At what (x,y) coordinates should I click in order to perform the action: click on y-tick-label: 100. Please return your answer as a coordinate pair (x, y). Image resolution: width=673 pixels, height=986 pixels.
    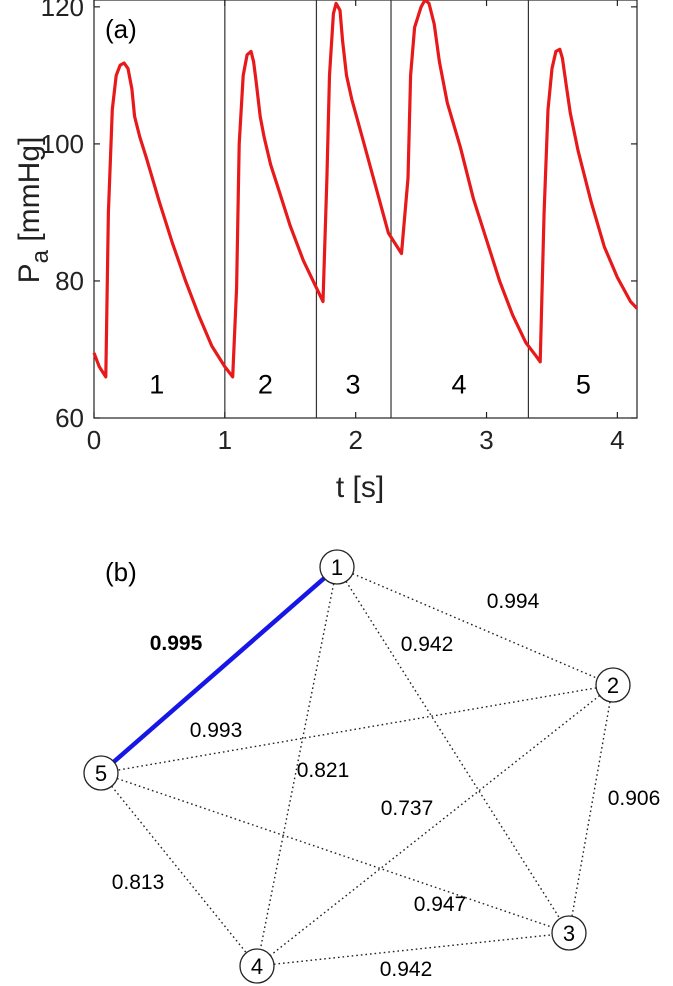
    Looking at the image, I should click on (62, 144).